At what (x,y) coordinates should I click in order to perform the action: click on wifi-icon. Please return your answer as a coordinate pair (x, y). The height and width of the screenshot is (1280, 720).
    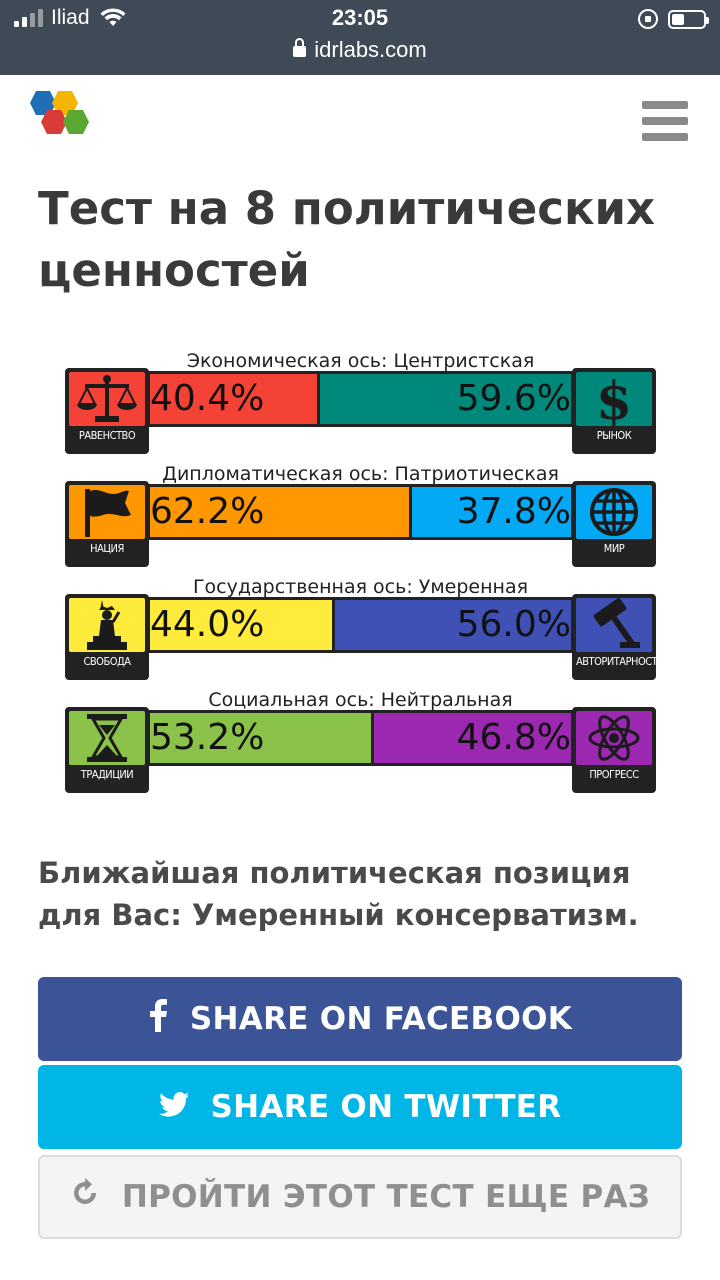
    Looking at the image, I should click on (113, 17).